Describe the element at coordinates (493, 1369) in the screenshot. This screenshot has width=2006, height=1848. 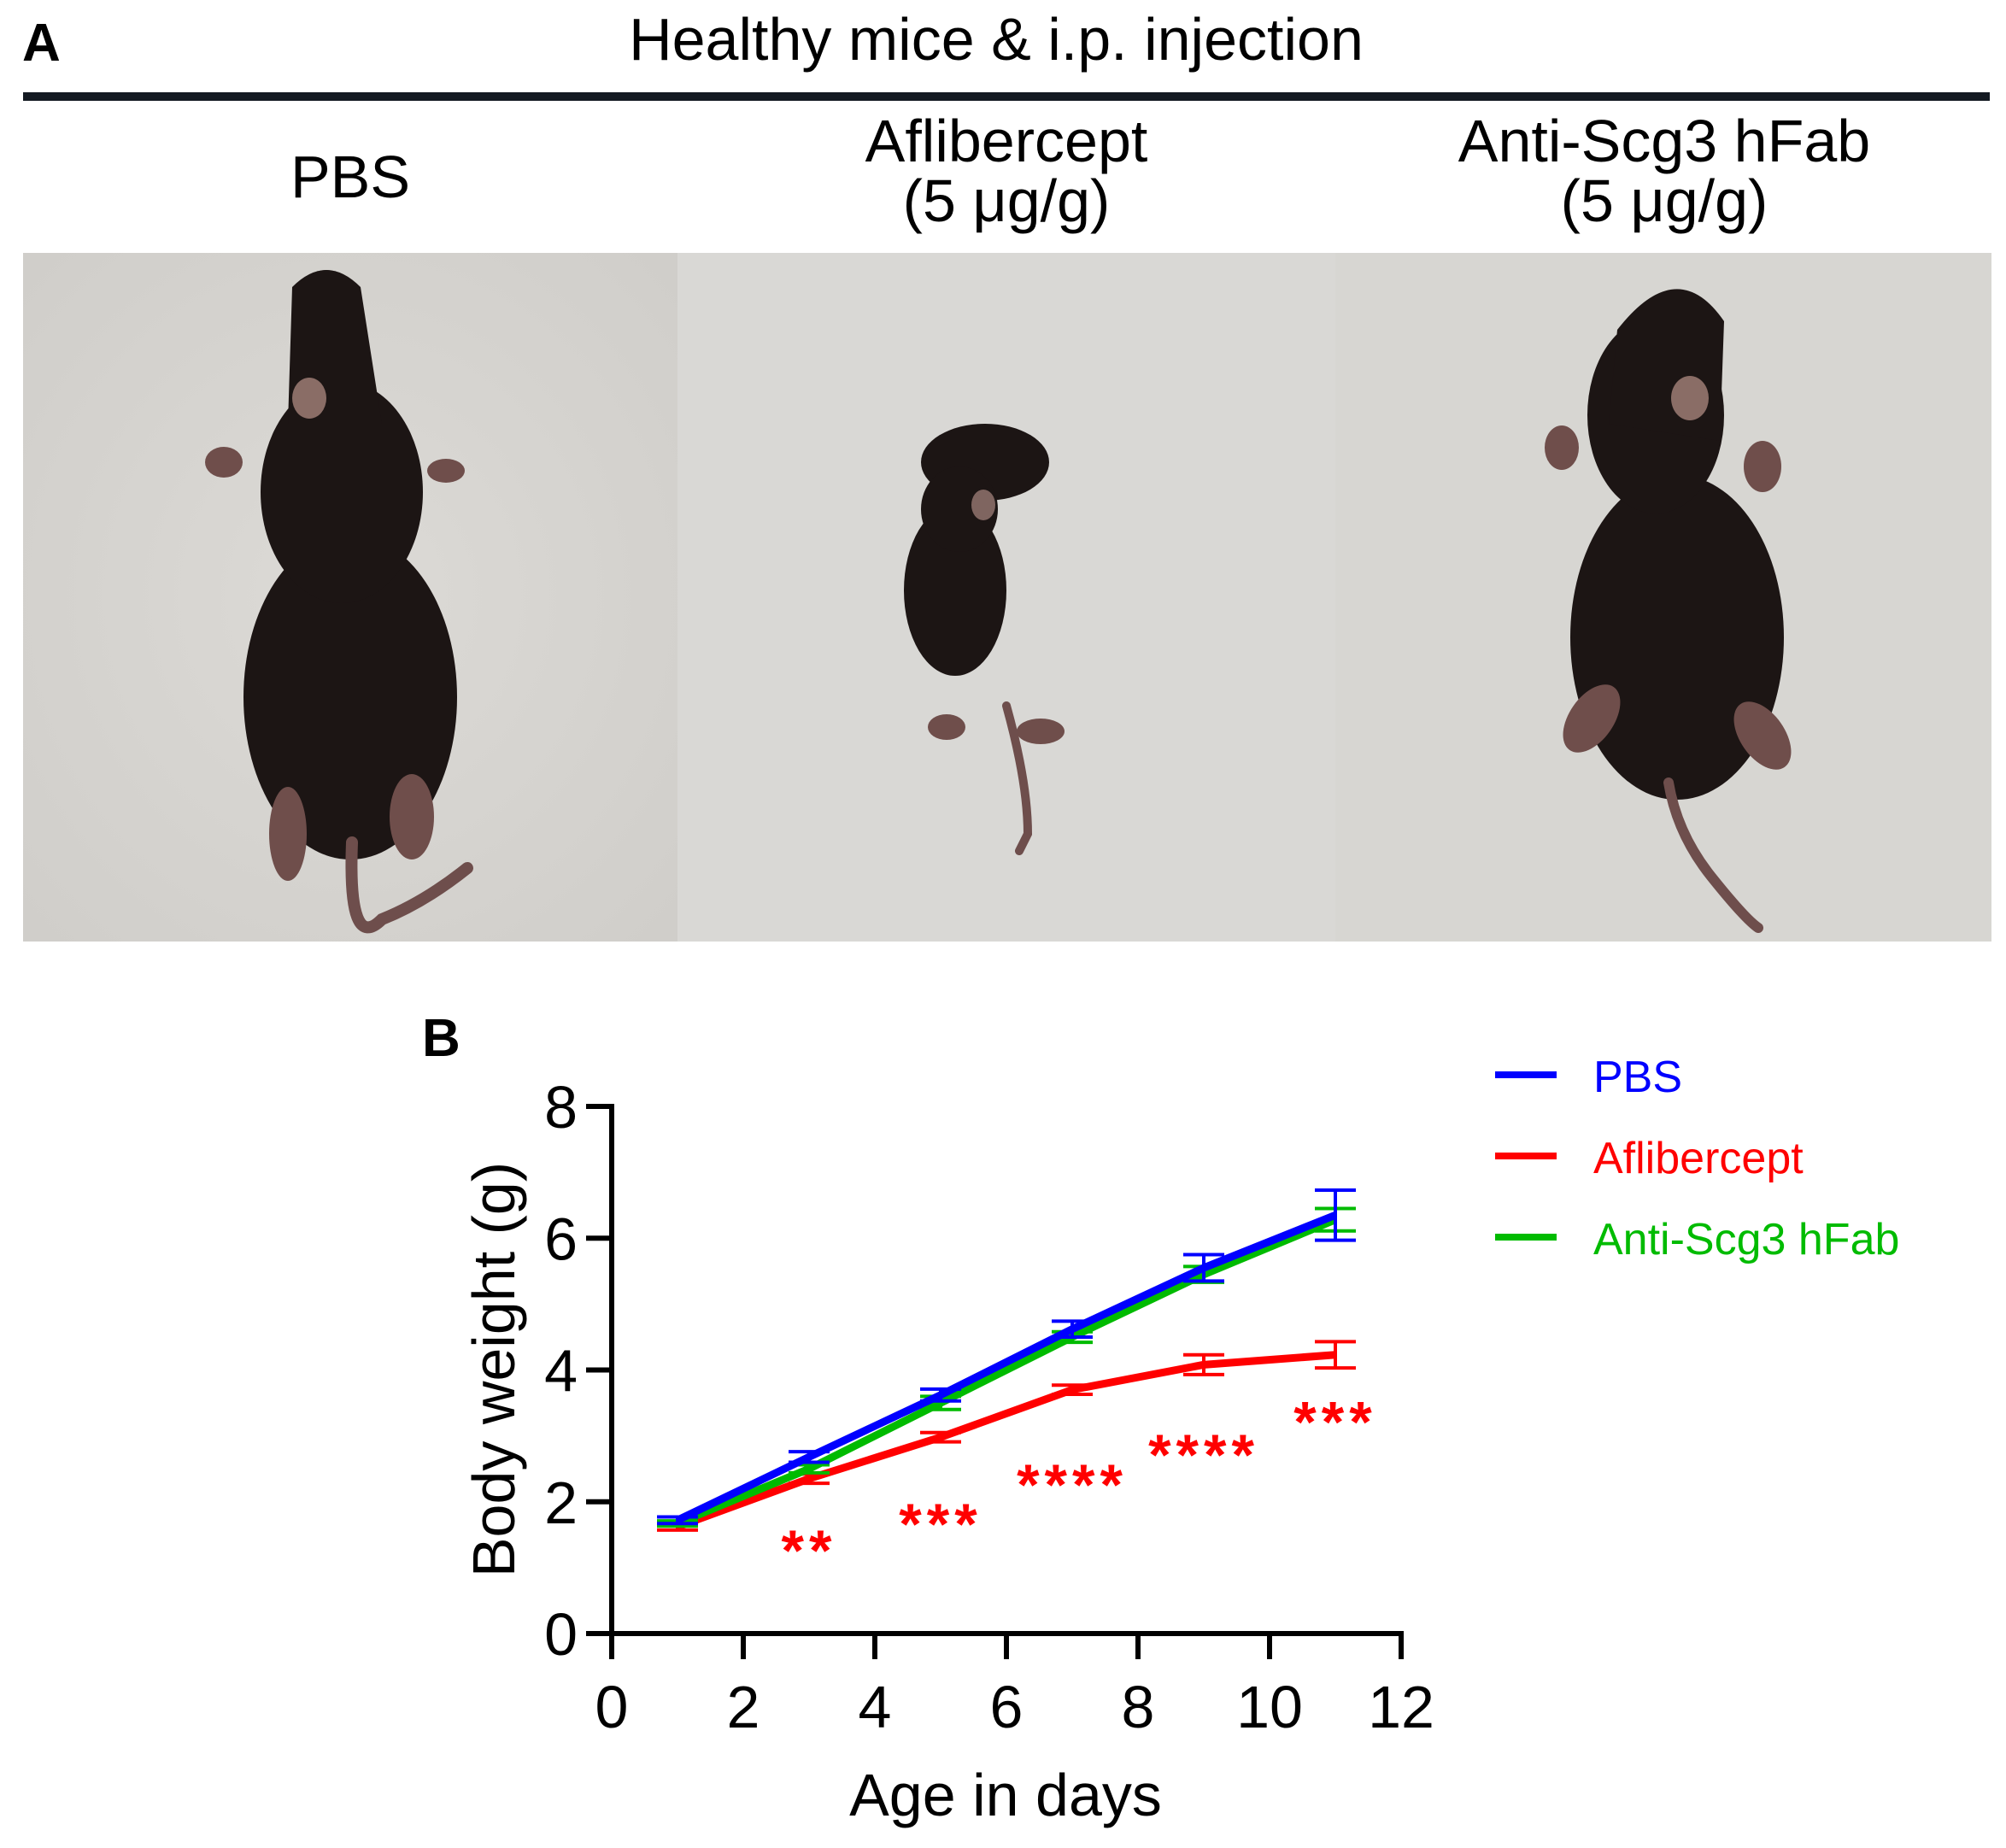
I see `y-axis-label: Body weight (g)` at that location.